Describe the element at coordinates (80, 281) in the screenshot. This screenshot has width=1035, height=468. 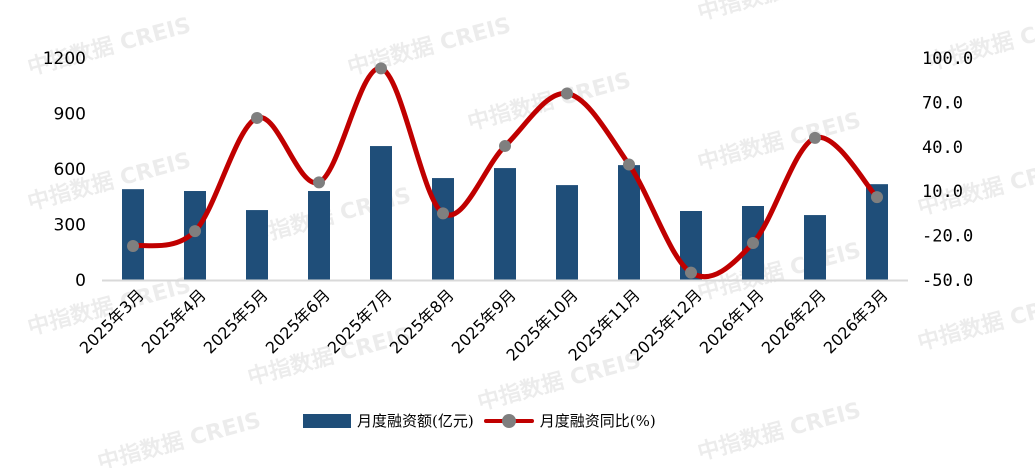
I see `left-axis-tick: 0` at that location.